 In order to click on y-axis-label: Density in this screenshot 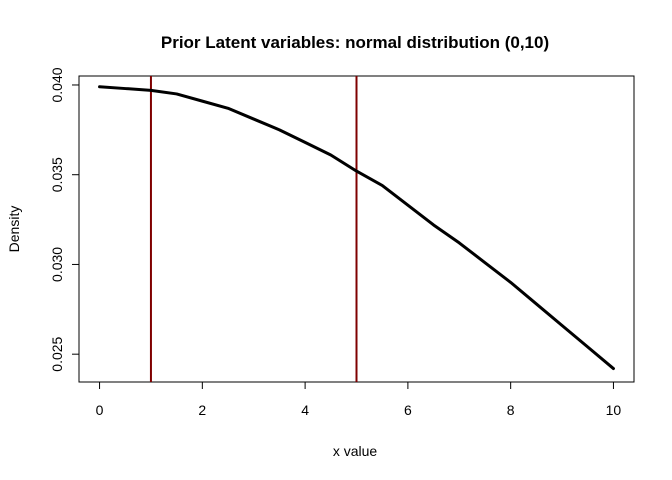, I will do `click(14, 229)`.